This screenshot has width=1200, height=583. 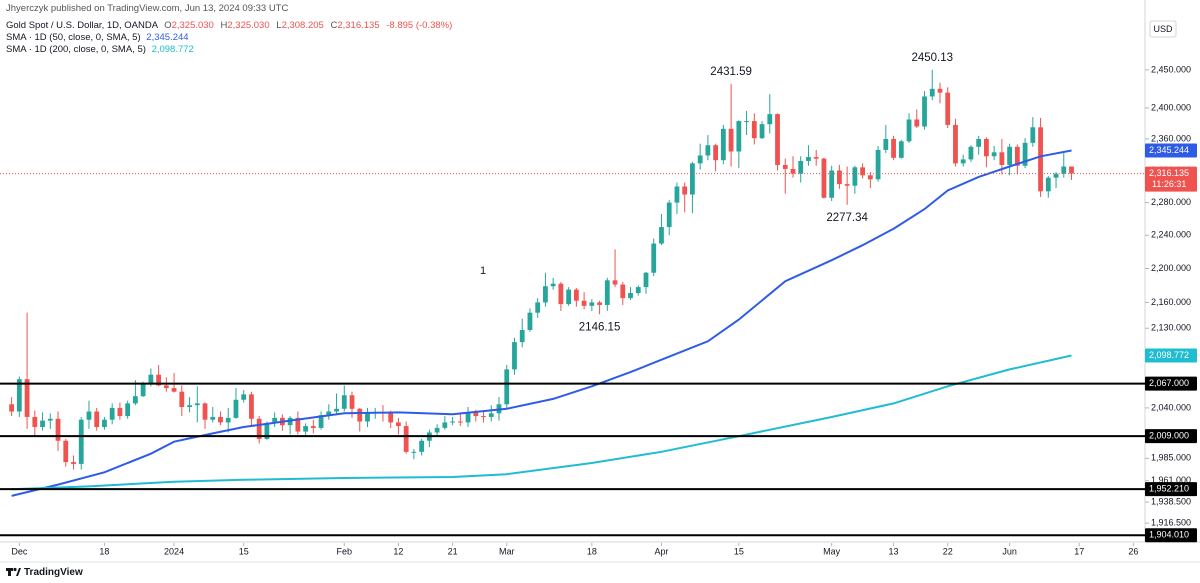 What do you see at coordinates (1171, 328) in the screenshot?
I see `y-tick-label: 2,130.000` at bounding box center [1171, 328].